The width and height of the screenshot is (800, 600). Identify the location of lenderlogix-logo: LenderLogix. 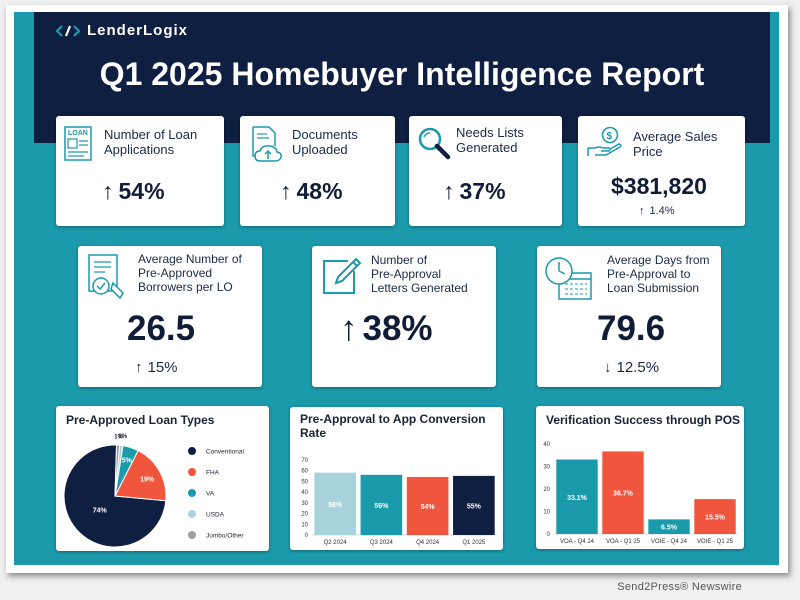
(122, 30).